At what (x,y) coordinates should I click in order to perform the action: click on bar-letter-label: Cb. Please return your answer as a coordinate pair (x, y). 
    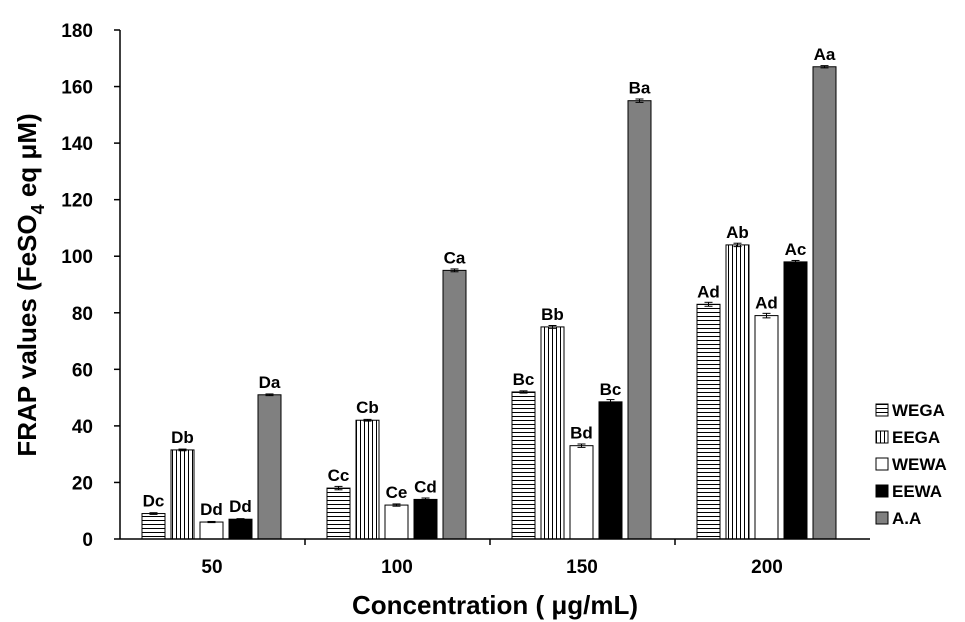
    Looking at the image, I should click on (367, 407).